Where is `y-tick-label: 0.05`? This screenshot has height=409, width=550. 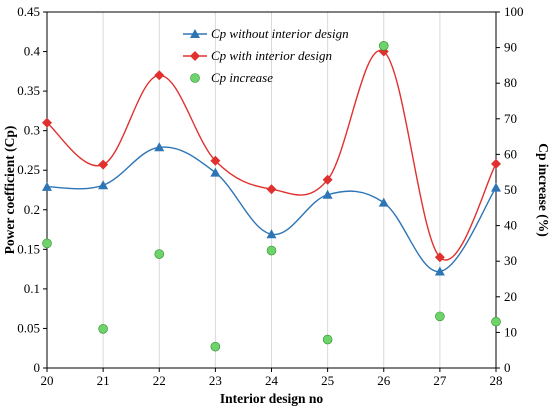 y-tick-label: 0.05 is located at coordinates (28, 327).